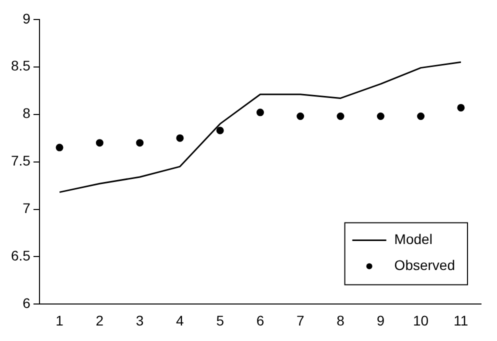 This screenshot has width=497, height=341. I want to click on y-tick-label: 8, so click(26, 113).